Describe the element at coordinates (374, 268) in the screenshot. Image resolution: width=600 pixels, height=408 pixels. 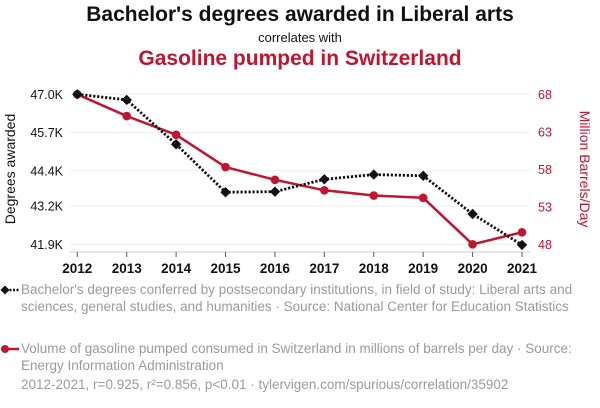
I see `x-tick-label: 2018` at that location.